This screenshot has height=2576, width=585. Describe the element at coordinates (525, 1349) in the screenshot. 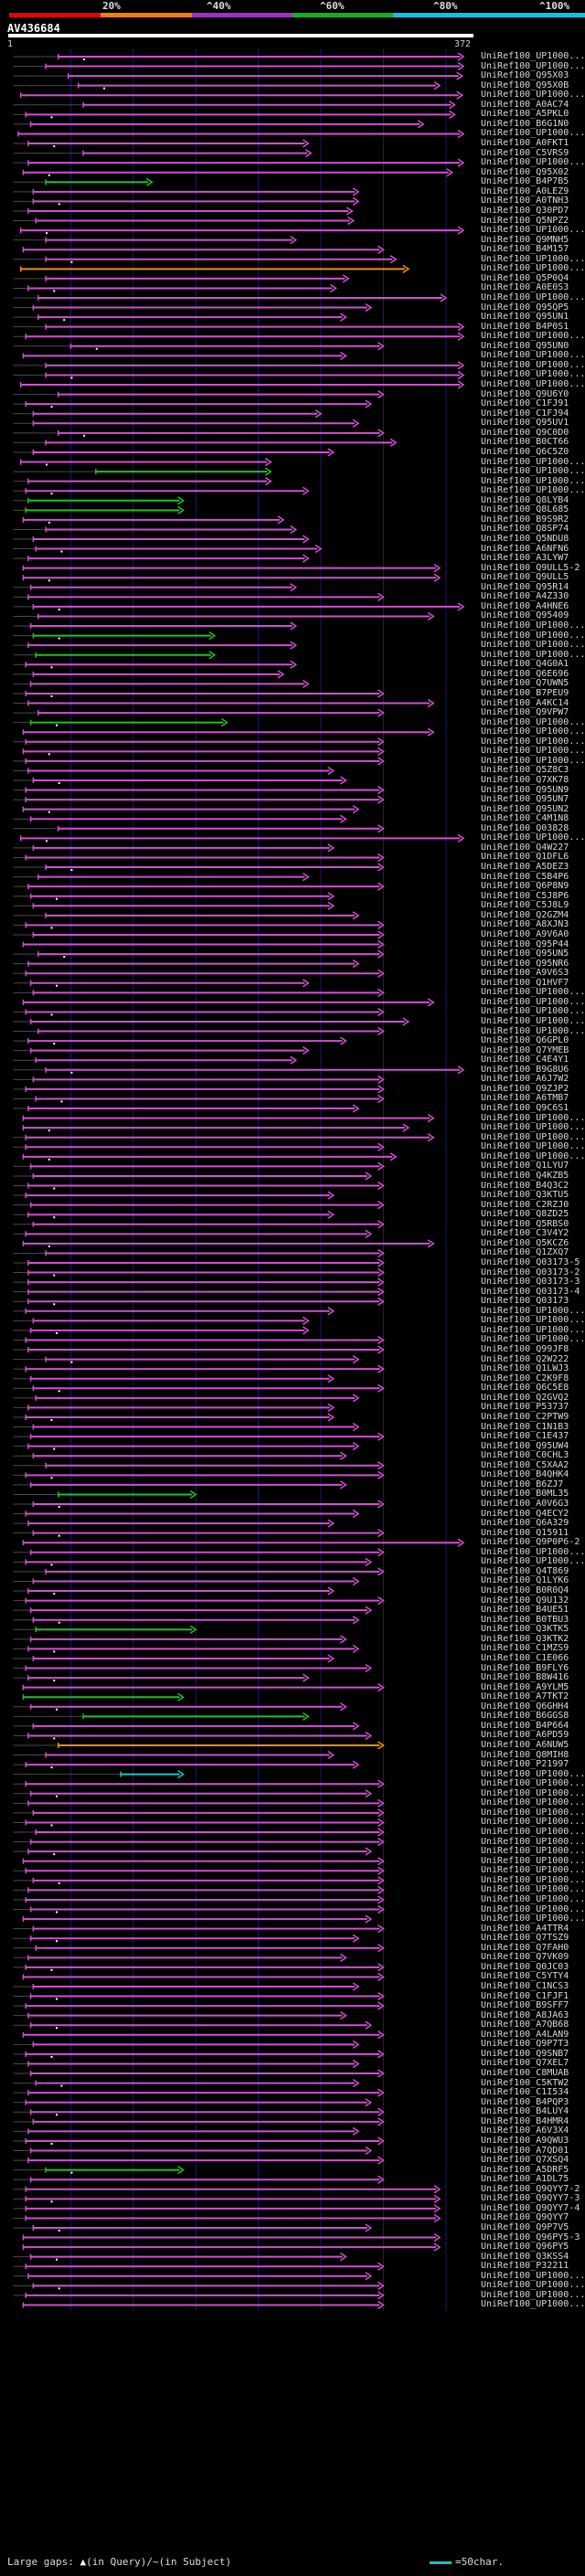

I see `hit-label: UniRef100_Q99JF8` at that location.